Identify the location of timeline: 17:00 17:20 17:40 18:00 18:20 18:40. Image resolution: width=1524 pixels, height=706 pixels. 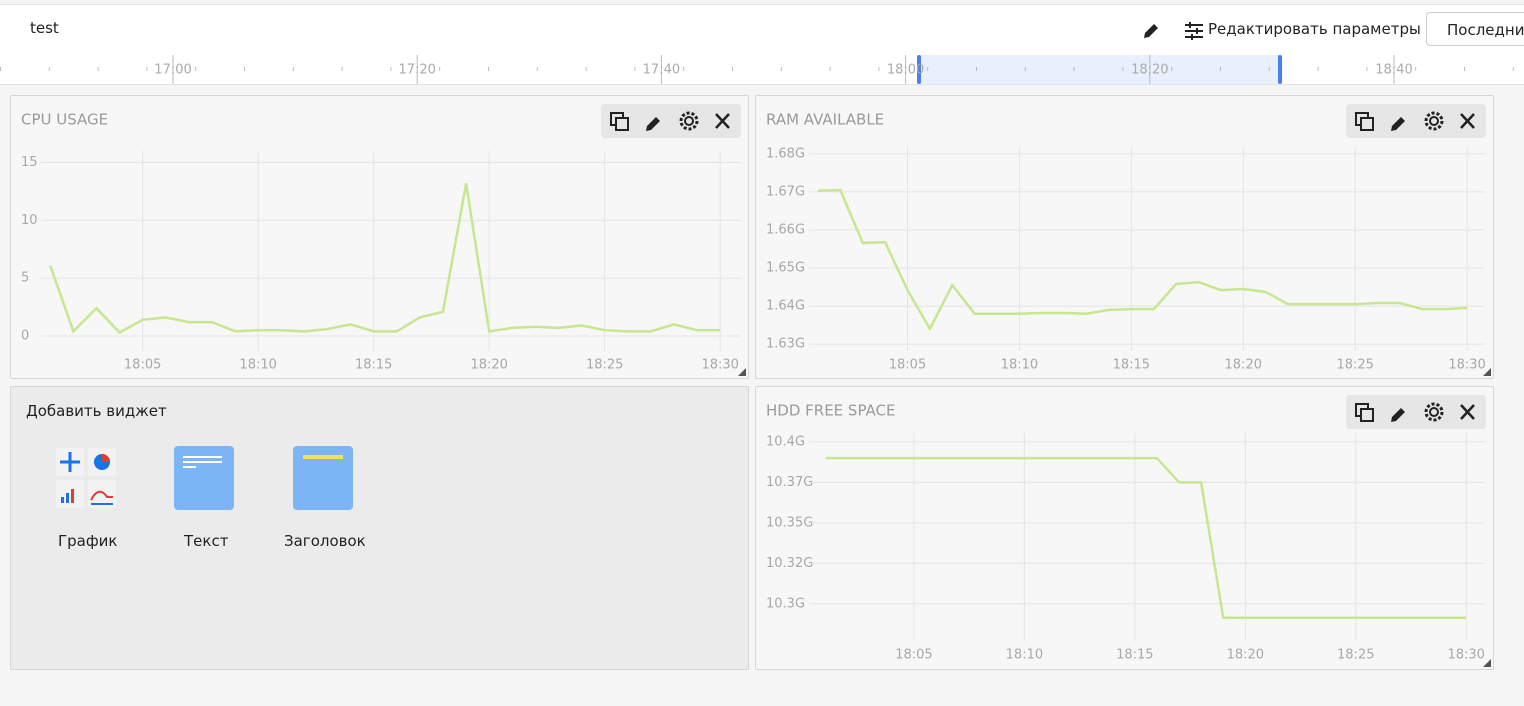
(762, 70).